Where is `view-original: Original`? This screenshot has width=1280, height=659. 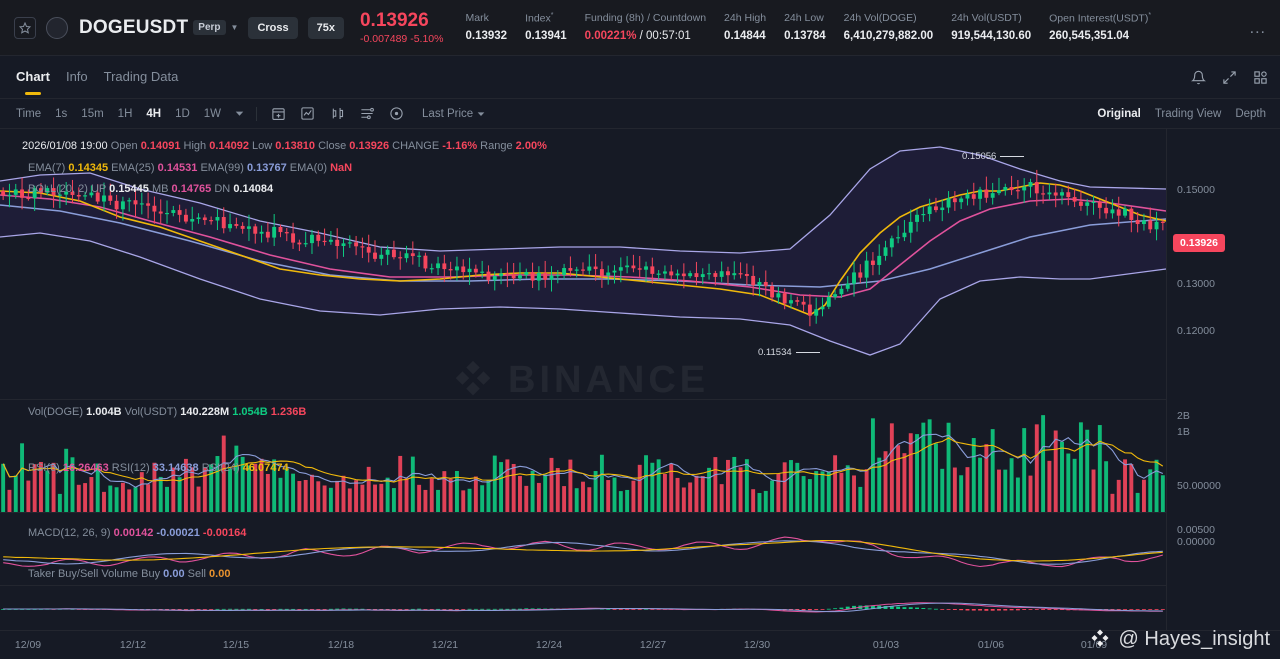
view-original: Original is located at coordinates (1119, 113).